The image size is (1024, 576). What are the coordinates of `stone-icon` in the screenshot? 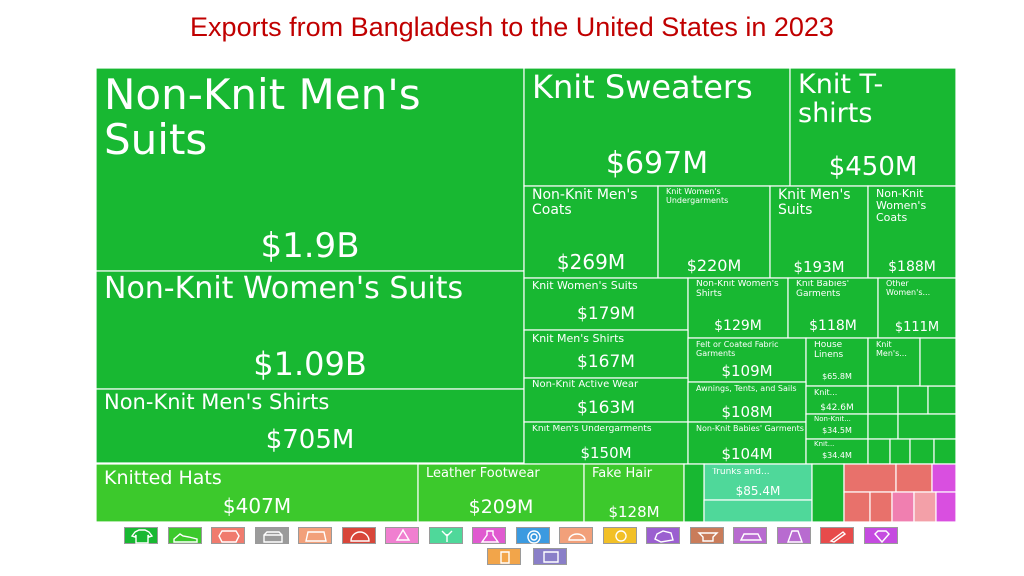 It's located at (663, 535).